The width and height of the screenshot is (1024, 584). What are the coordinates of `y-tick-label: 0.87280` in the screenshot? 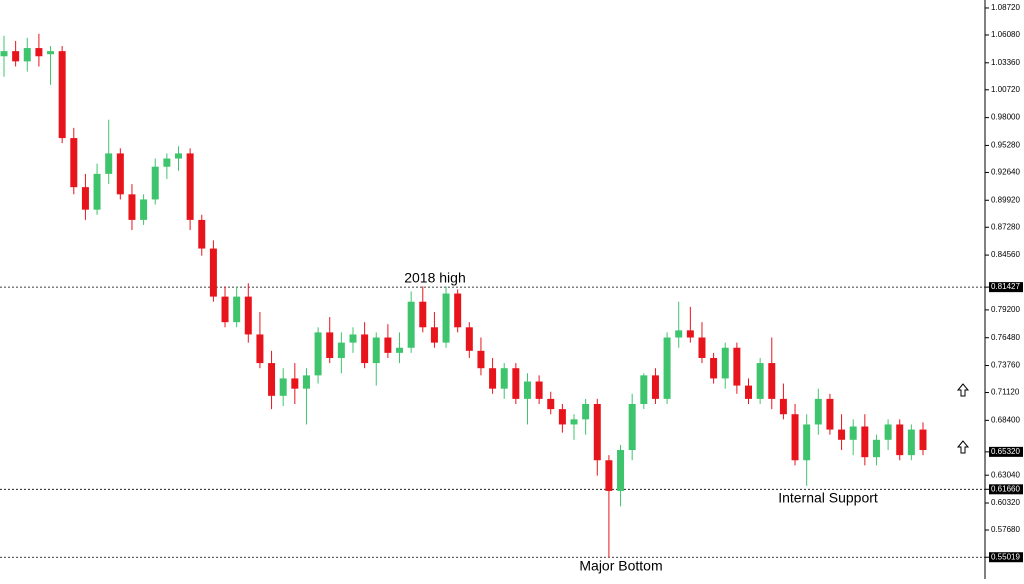 It's located at (1005, 226).